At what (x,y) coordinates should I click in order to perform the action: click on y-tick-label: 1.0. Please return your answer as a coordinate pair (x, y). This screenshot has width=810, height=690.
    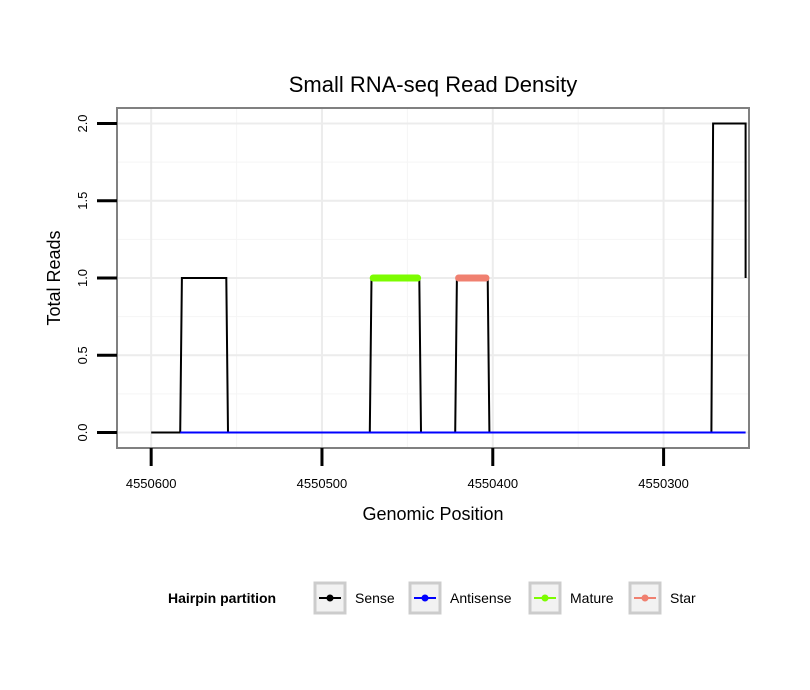
    Looking at the image, I should click on (82, 278).